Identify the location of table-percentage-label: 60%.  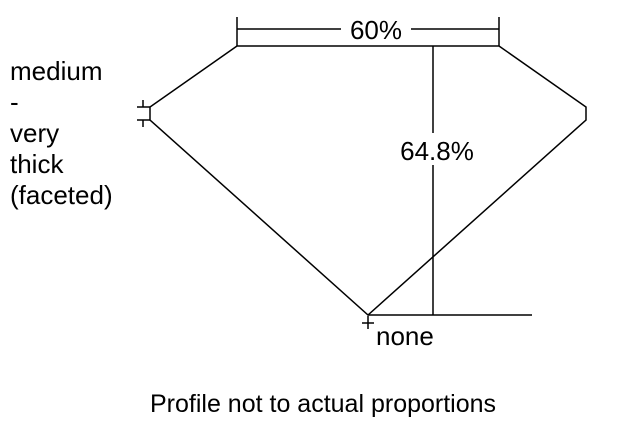
(376, 30).